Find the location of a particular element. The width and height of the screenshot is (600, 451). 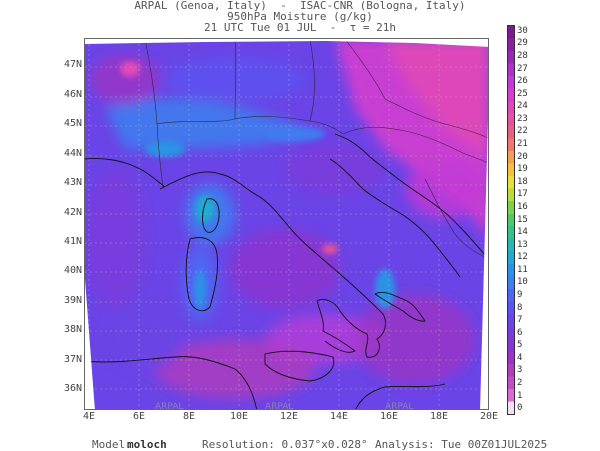

colorbar-tick-label: 30 is located at coordinates (522, 30).